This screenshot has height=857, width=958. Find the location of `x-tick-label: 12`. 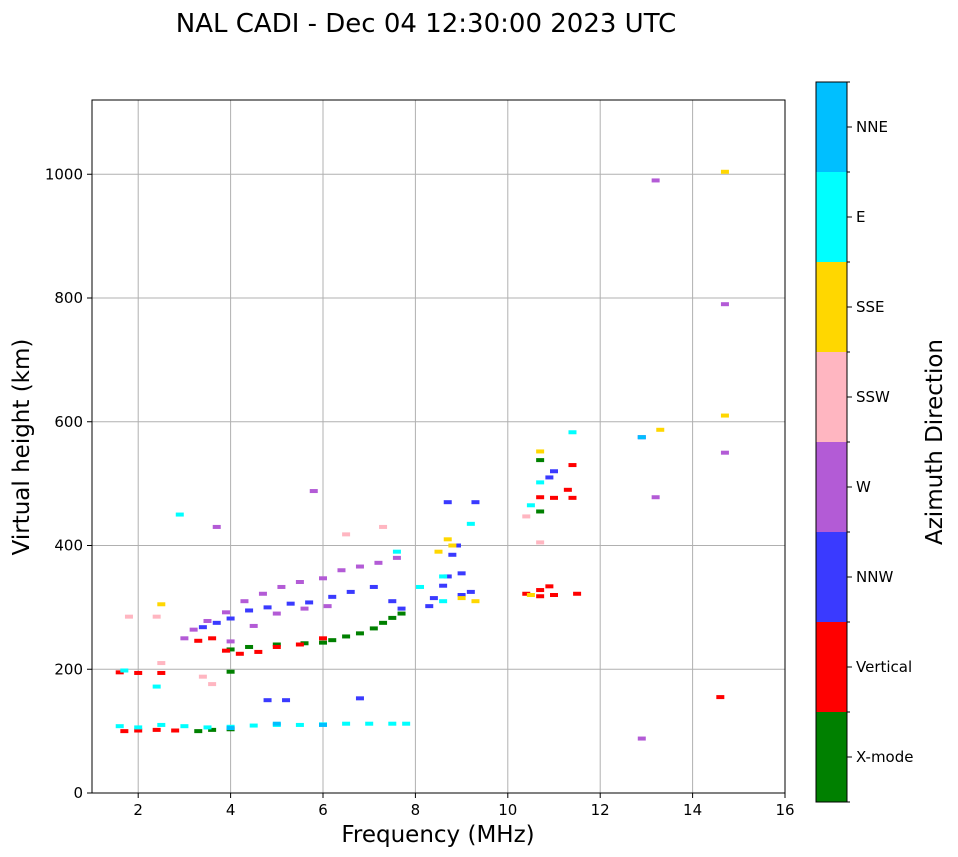

x-tick-label: 12 is located at coordinates (600, 810).